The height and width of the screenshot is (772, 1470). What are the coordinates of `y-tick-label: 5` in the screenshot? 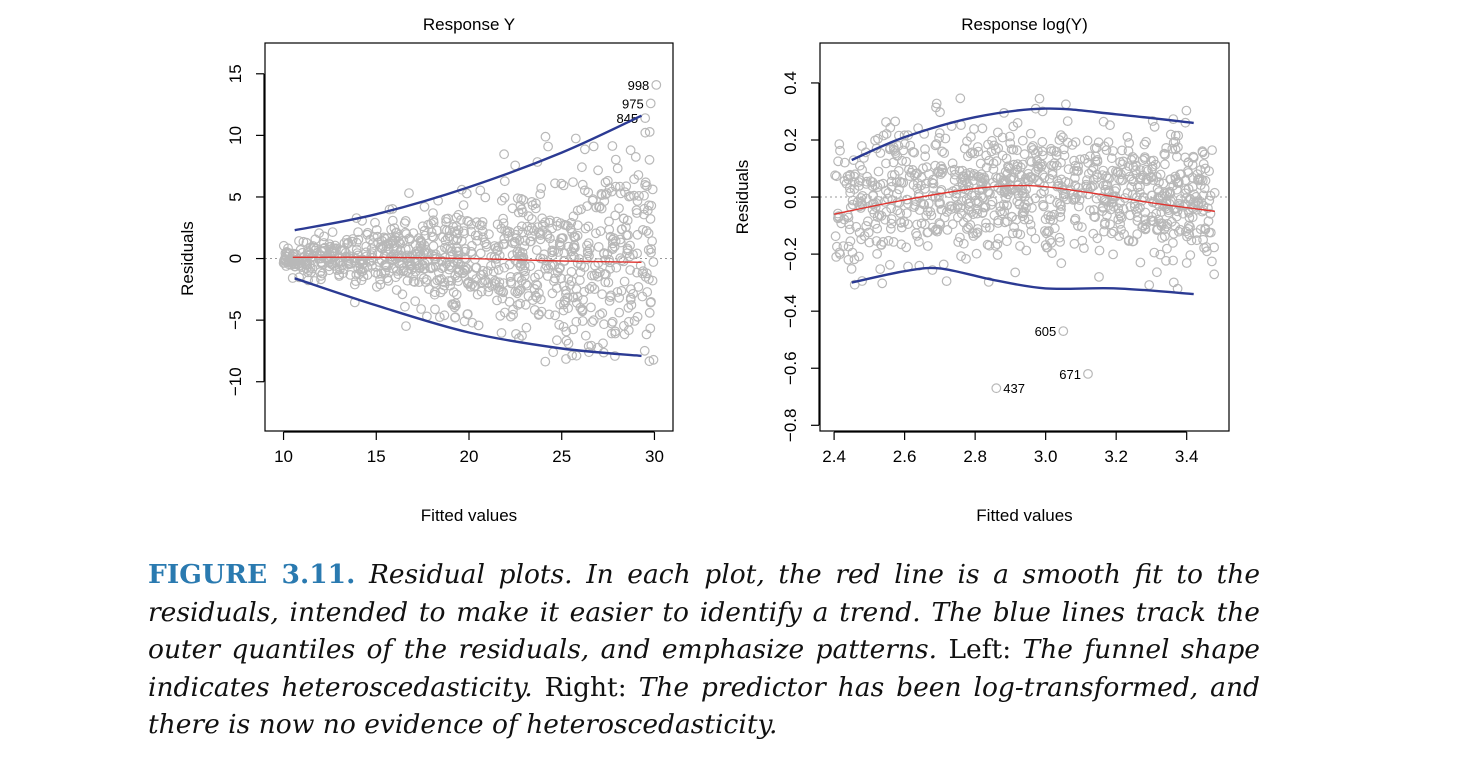 It's located at (235, 196).